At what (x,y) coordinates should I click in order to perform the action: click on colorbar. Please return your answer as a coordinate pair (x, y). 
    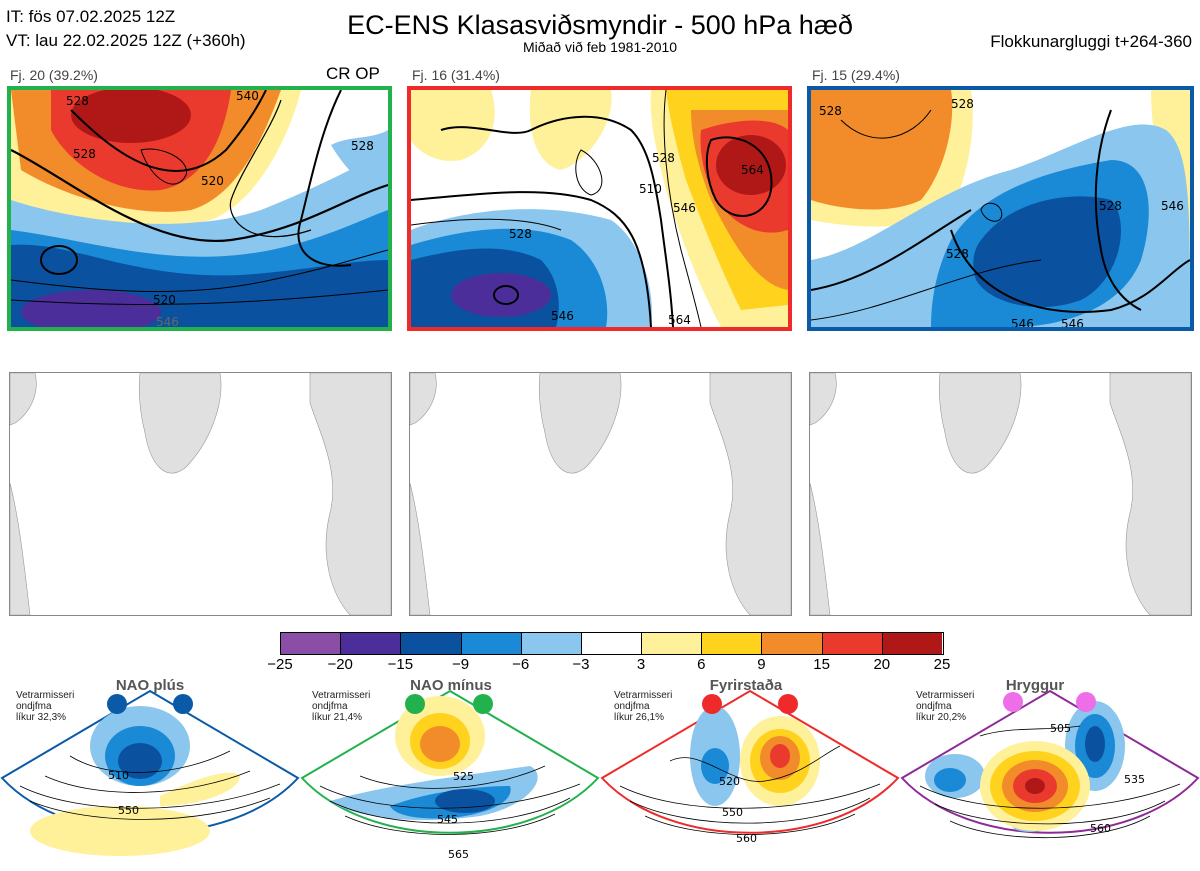
    Looking at the image, I should click on (612, 643).